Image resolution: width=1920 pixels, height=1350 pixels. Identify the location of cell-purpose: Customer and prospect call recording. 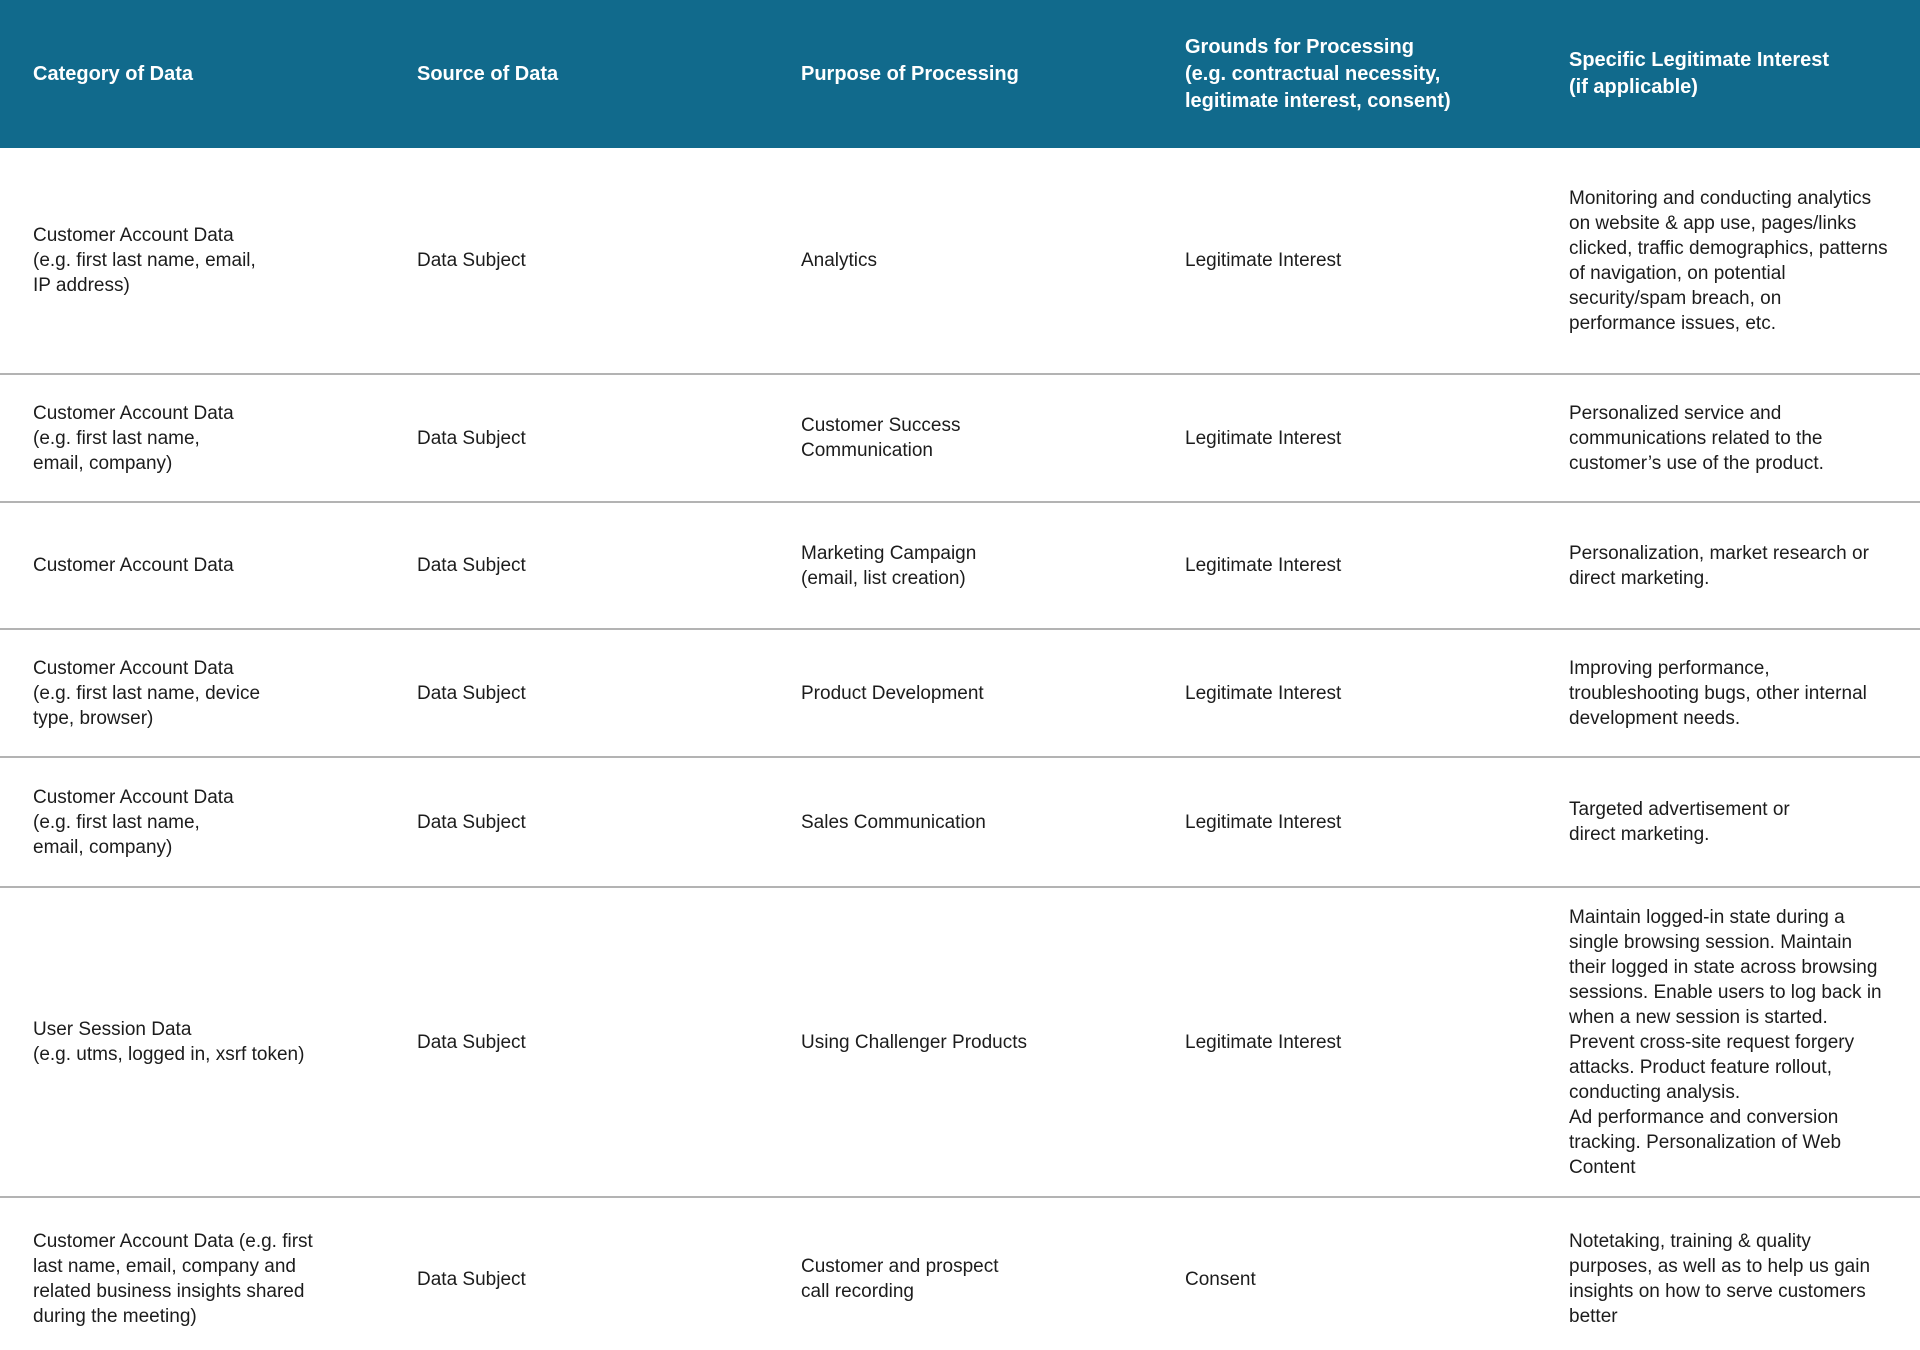
(900, 1279).